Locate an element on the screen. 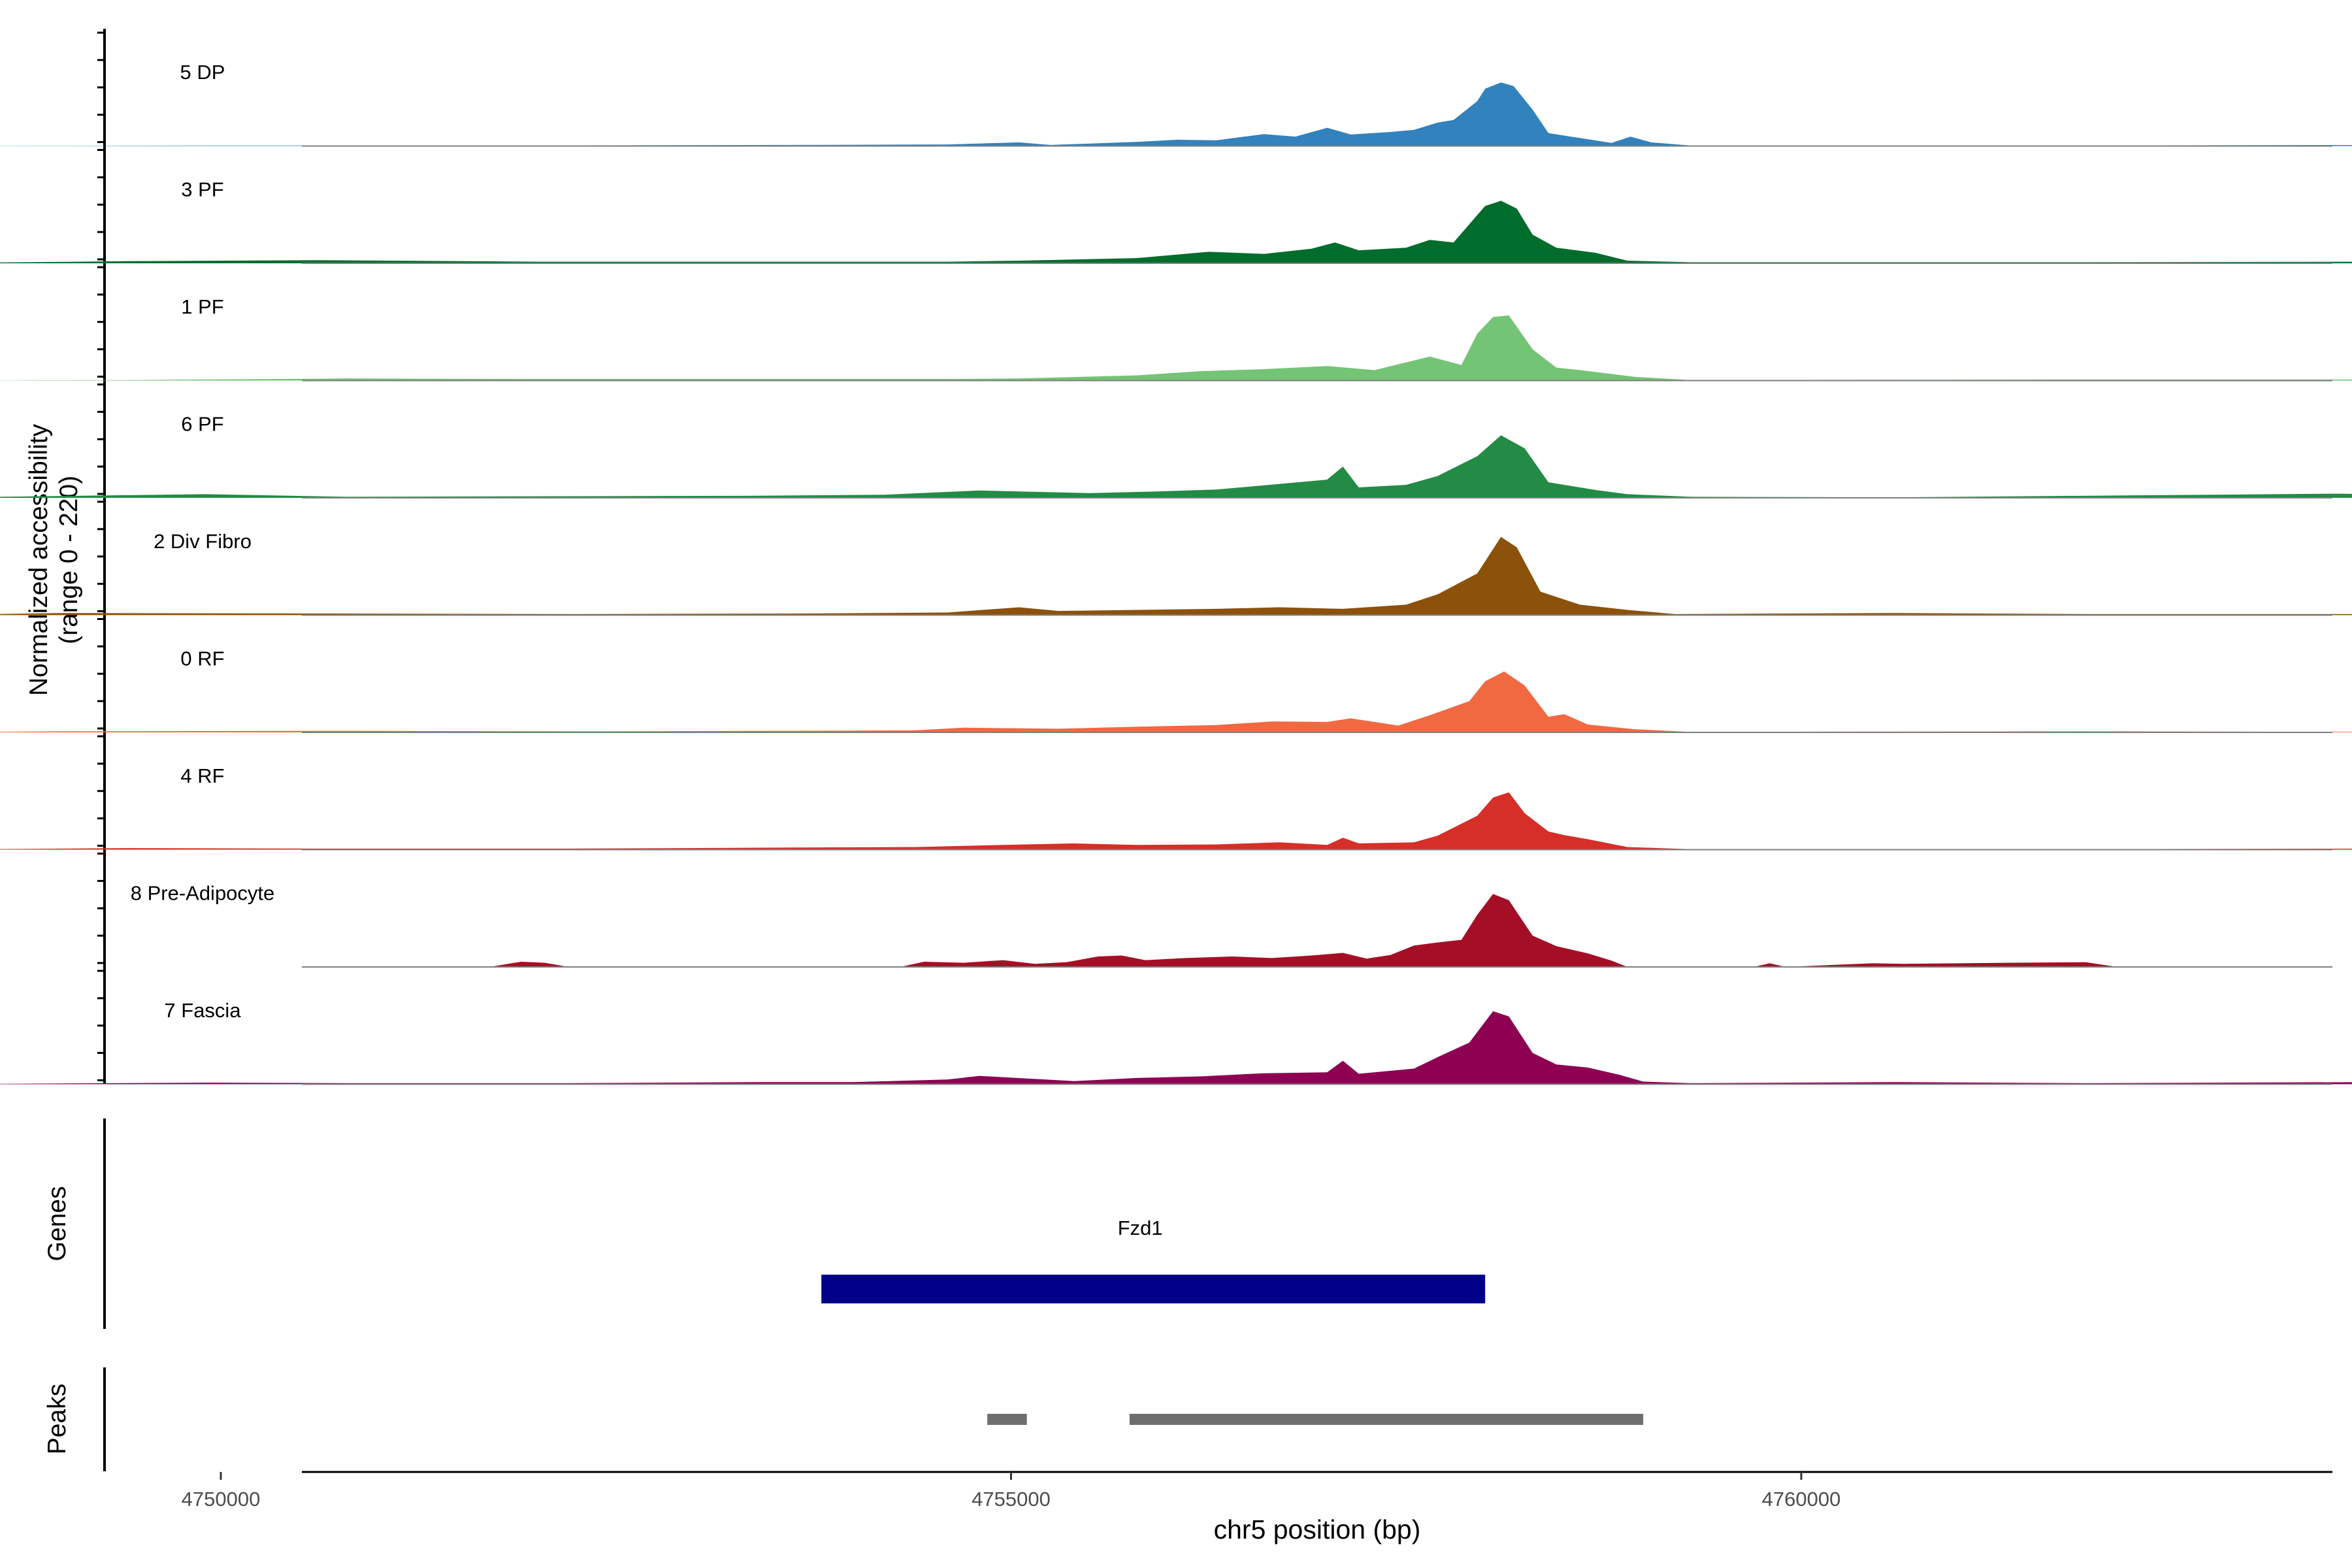 Image resolution: width=2352 pixels, height=1568 pixels. peaks-track-label: Peaks is located at coordinates (57, 1419).